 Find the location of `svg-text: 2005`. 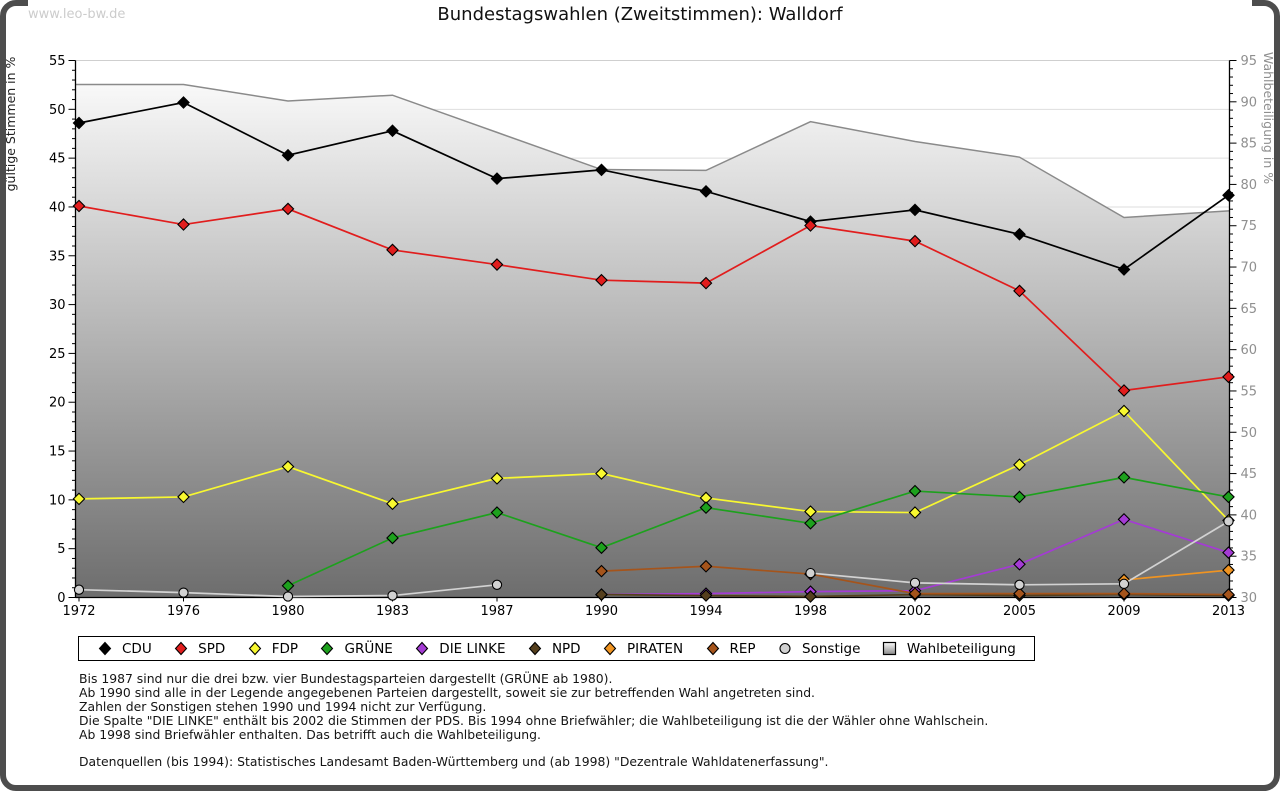

svg-text: 2005 is located at coordinates (1019, 611).